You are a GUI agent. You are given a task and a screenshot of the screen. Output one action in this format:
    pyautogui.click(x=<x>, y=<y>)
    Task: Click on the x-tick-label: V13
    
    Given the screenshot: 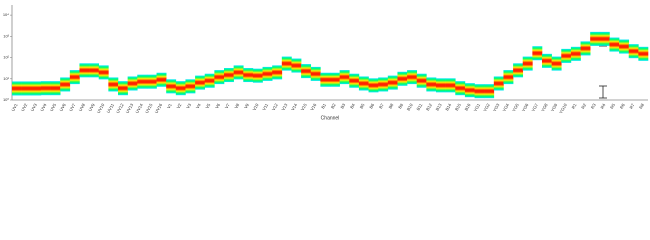 What is the action you would take?
    pyautogui.click(x=284, y=107)
    